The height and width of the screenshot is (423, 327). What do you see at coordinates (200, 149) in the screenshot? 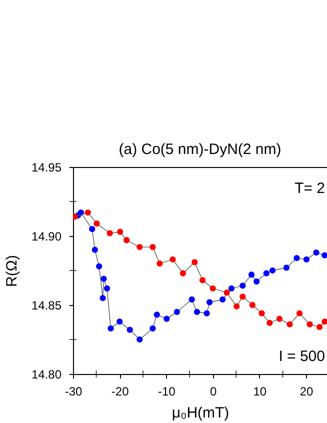
I see `chart-title: (a) Co(5 nm)-DyN(2 nm)` at bounding box center [200, 149].